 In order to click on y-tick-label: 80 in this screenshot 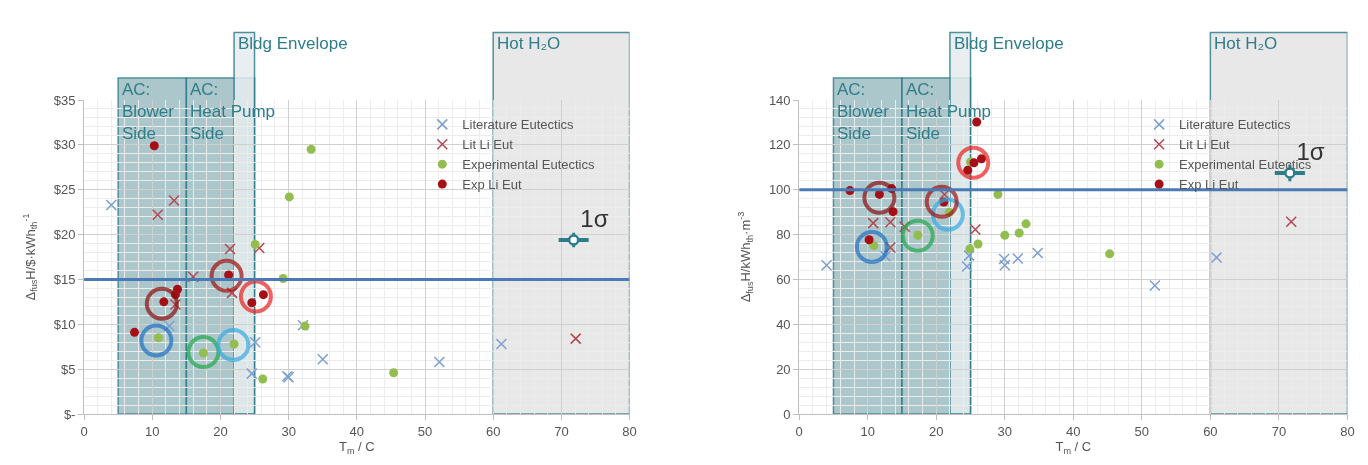, I will do `click(783, 235)`.